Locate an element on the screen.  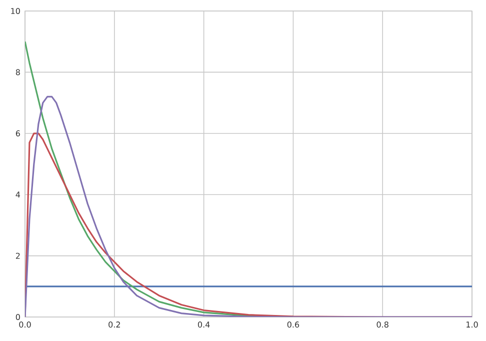
y-tick-label: 6 is located at coordinates (18, 133).